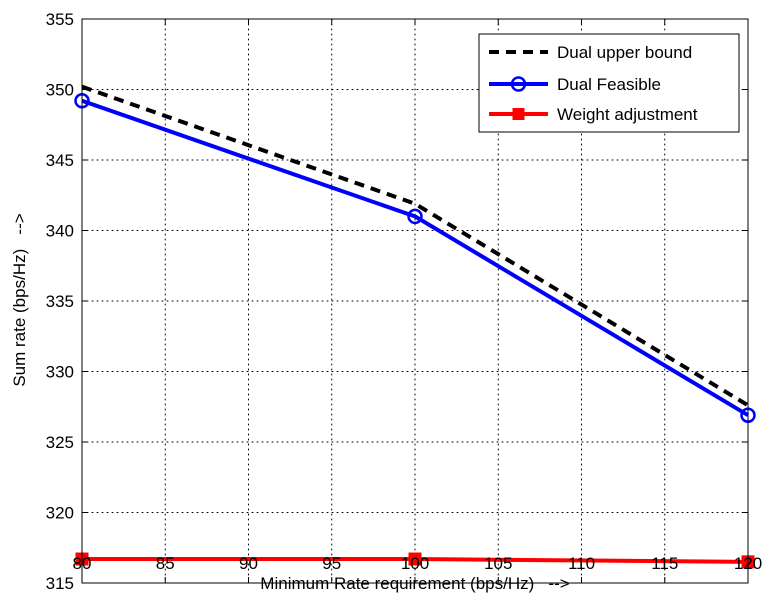 The image size is (767, 604). Describe the element at coordinates (664, 563) in the screenshot. I see `x-tick-label: 115` at that location.